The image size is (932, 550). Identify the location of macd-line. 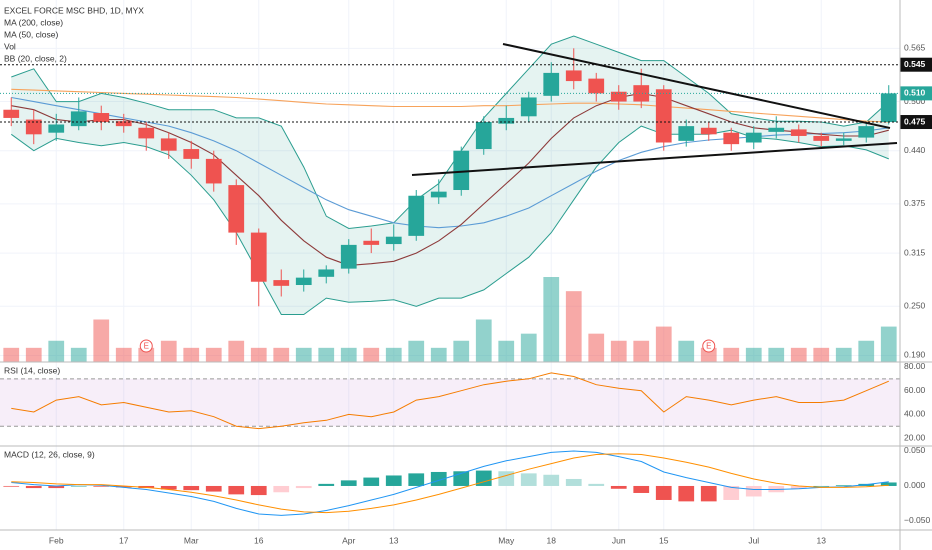
(450, 483).